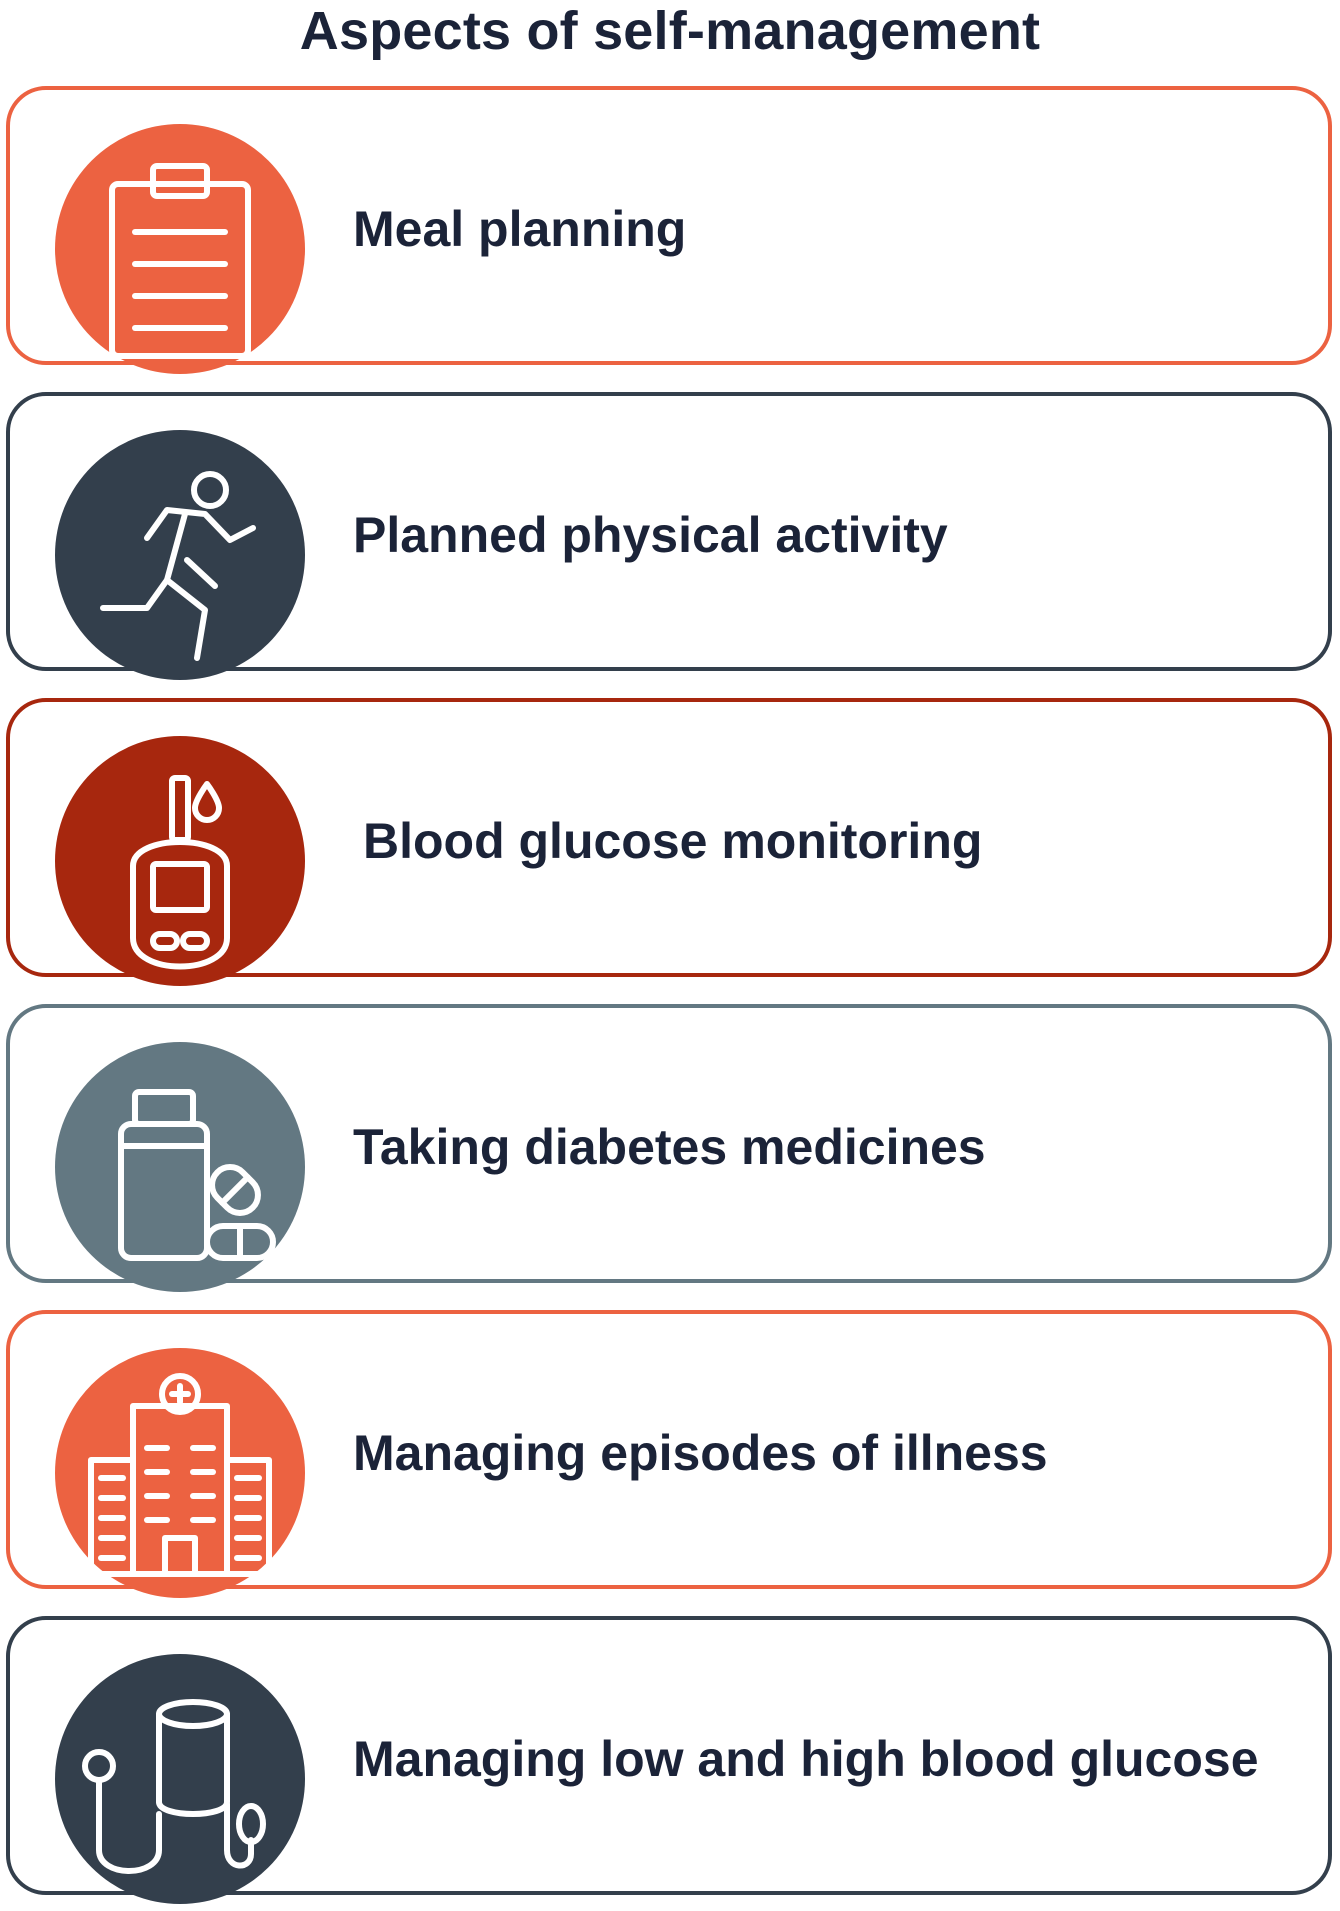  I want to click on item-label: Taking diabetes medicines, so click(669, 1147).